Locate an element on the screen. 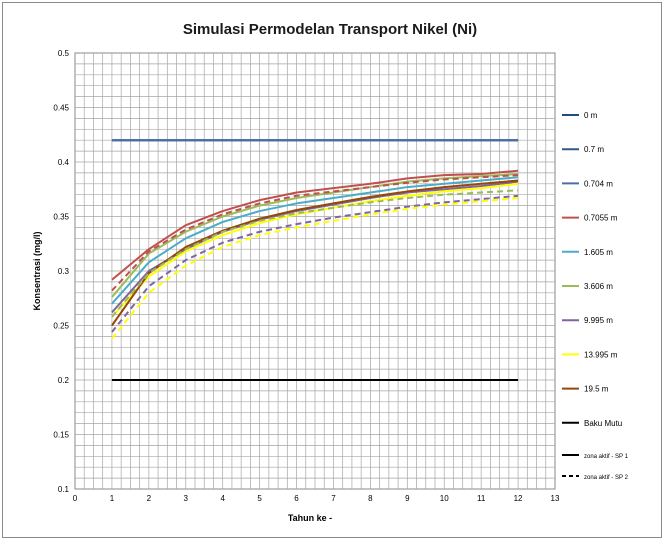 The height and width of the screenshot is (541, 667). y-tick-label: 0.35 is located at coordinates (61, 217).